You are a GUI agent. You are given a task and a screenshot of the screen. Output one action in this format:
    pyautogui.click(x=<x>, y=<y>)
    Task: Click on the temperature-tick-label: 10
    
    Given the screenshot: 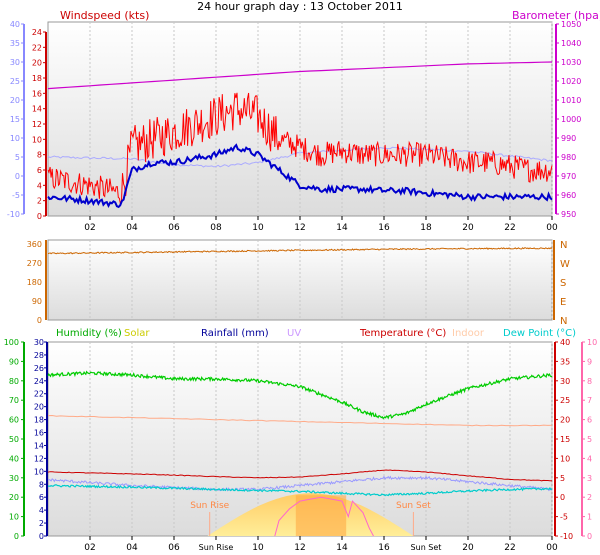 What is the action you would take?
    pyautogui.click(x=565, y=458)
    